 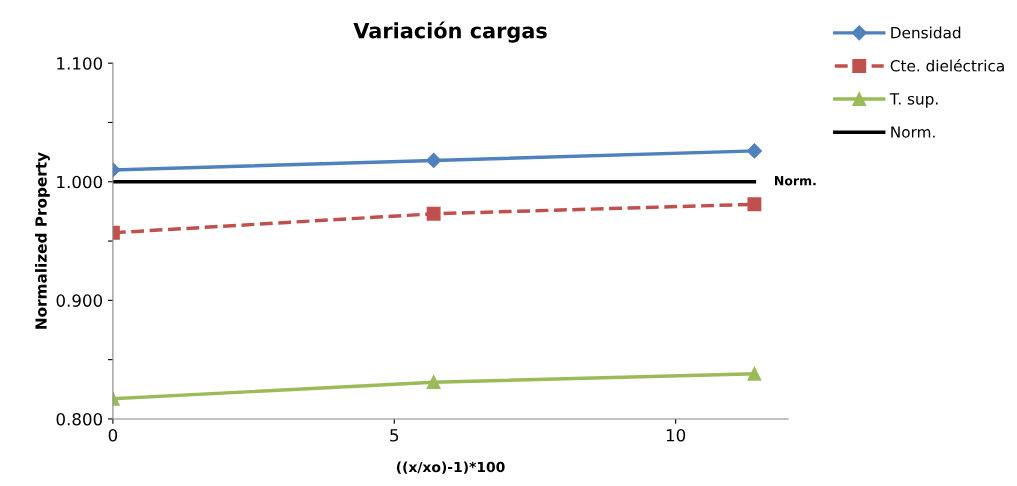 What do you see at coordinates (795, 181) in the screenshot?
I see `annotation: Norm.` at bounding box center [795, 181].